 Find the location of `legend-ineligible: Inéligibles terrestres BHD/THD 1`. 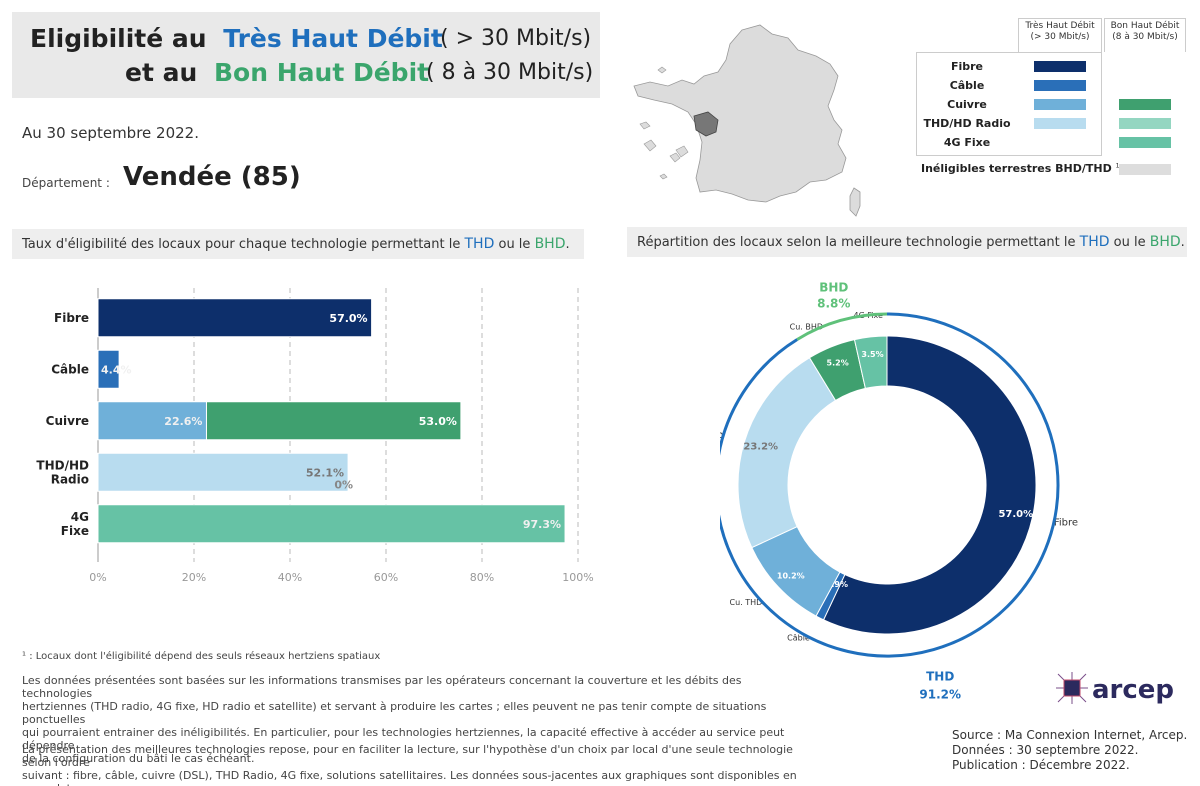

legend-ineligible: Inéligibles terrestres BHD/THD 1 is located at coordinates (1020, 168).